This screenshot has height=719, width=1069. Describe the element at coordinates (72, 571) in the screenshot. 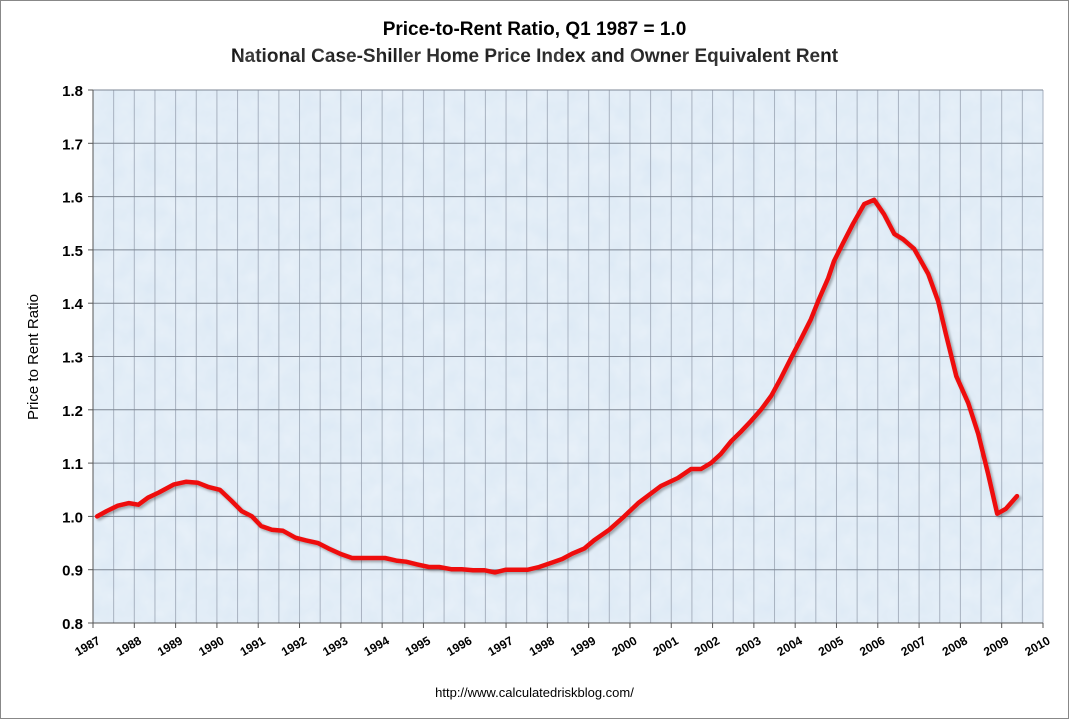

I see `y-tick-label: 0.9` at that location.